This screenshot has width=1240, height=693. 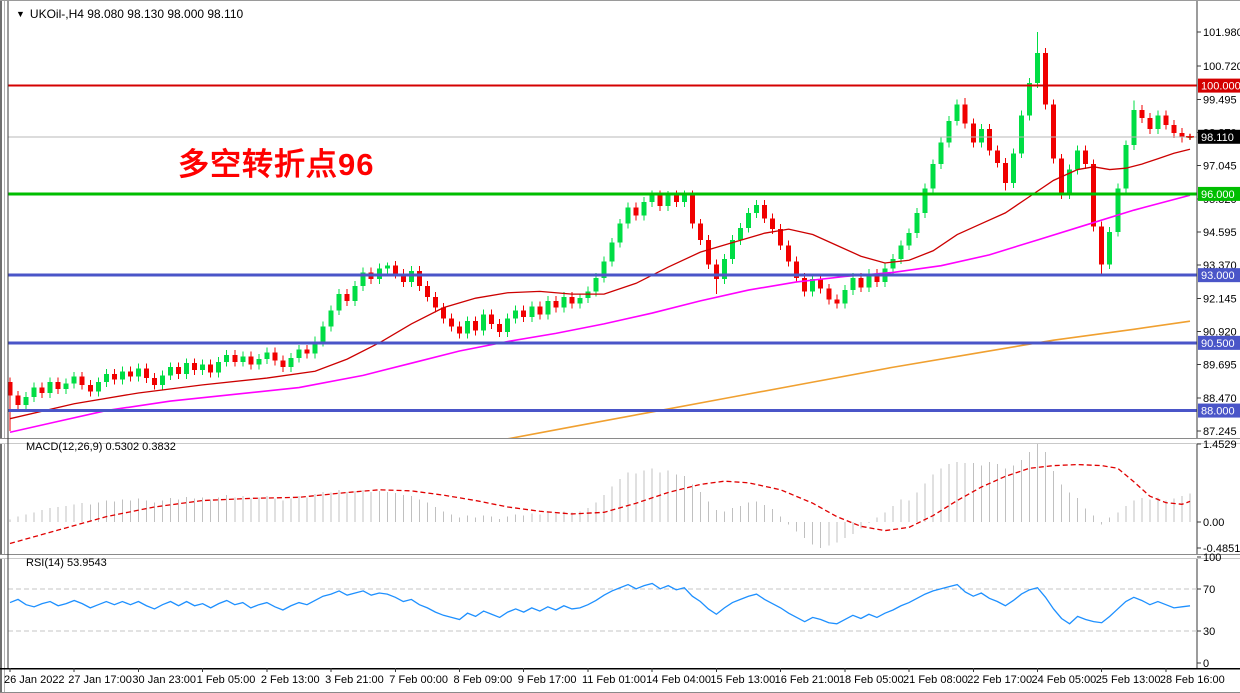 I want to click on axis-badge-label: 96.000, so click(x=1218, y=195).